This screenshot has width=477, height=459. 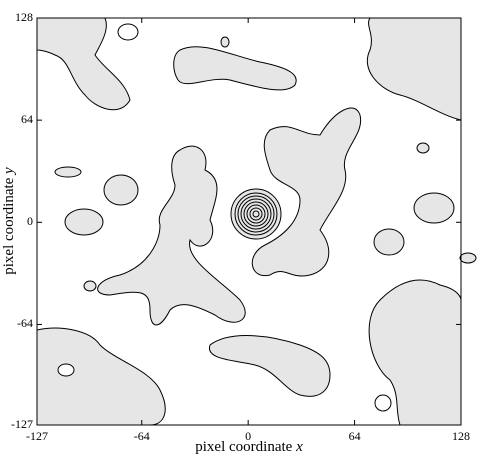 I want to click on peak-ring, so click(x=256, y=214).